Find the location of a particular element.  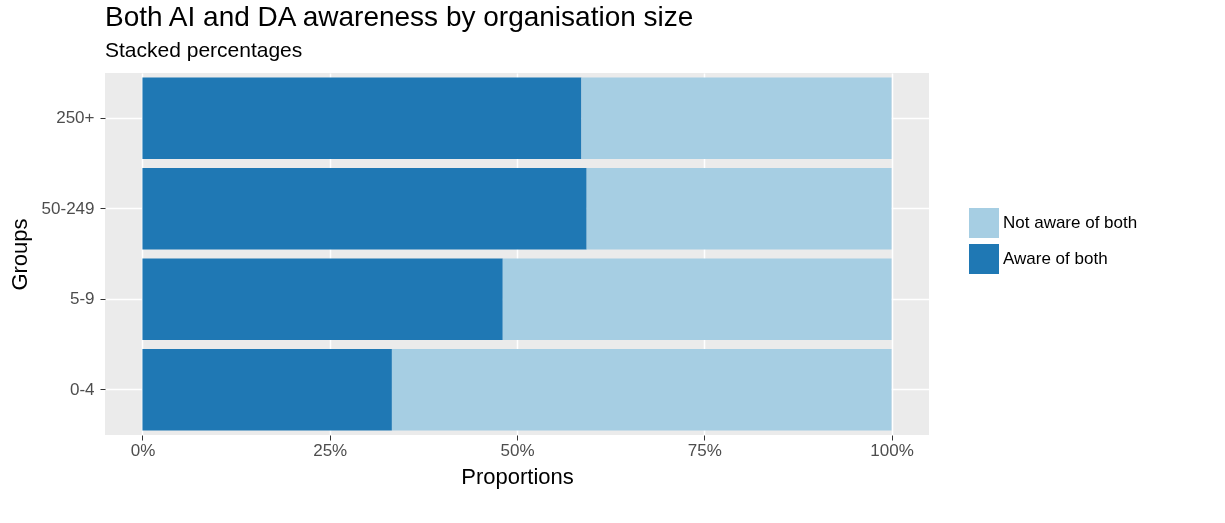

x-axis-title: Proportions is located at coordinates (517, 476).